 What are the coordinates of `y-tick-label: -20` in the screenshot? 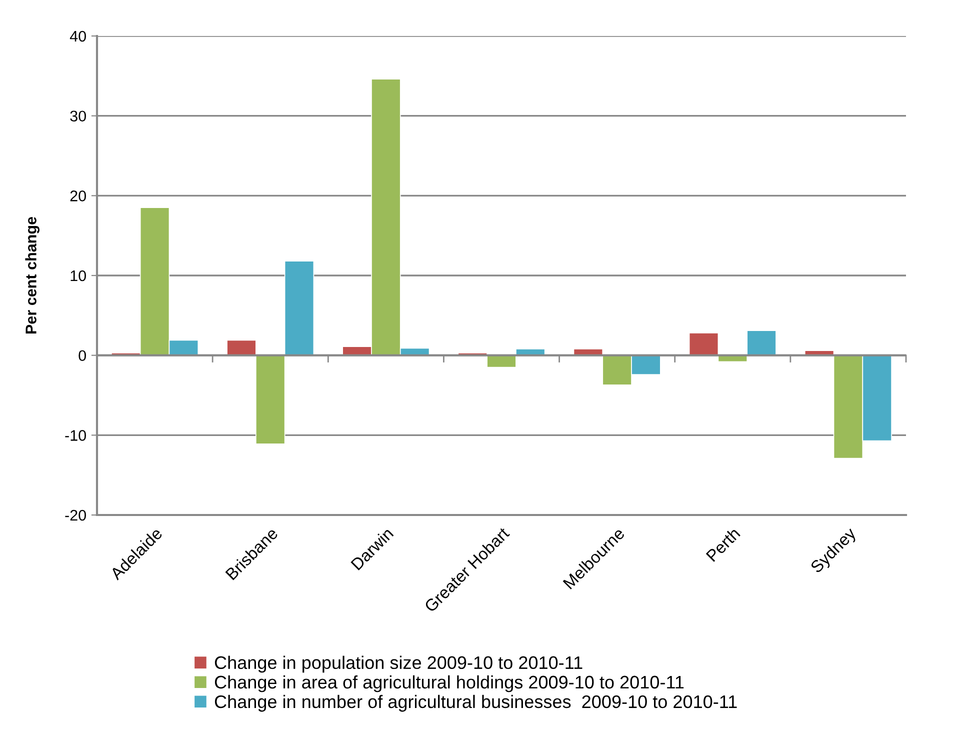 It's located at (75, 515).